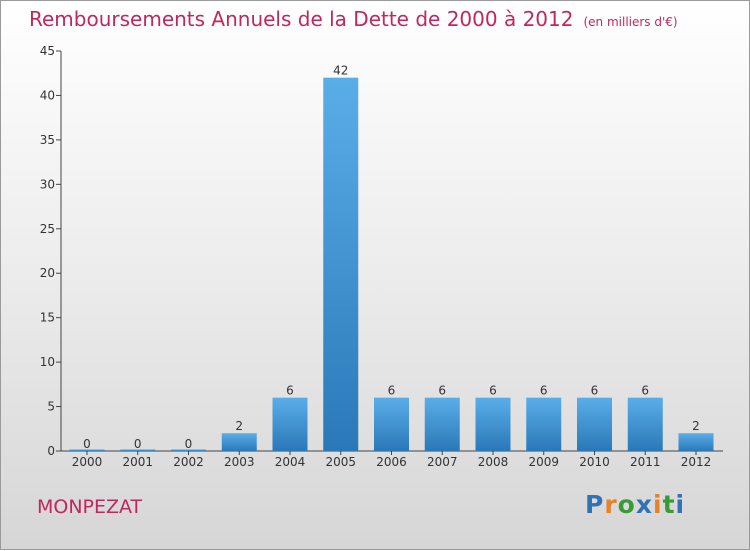 The width and height of the screenshot is (750, 551). What do you see at coordinates (47, 51) in the screenshot?
I see `y-tick-label: 45` at bounding box center [47, 51].